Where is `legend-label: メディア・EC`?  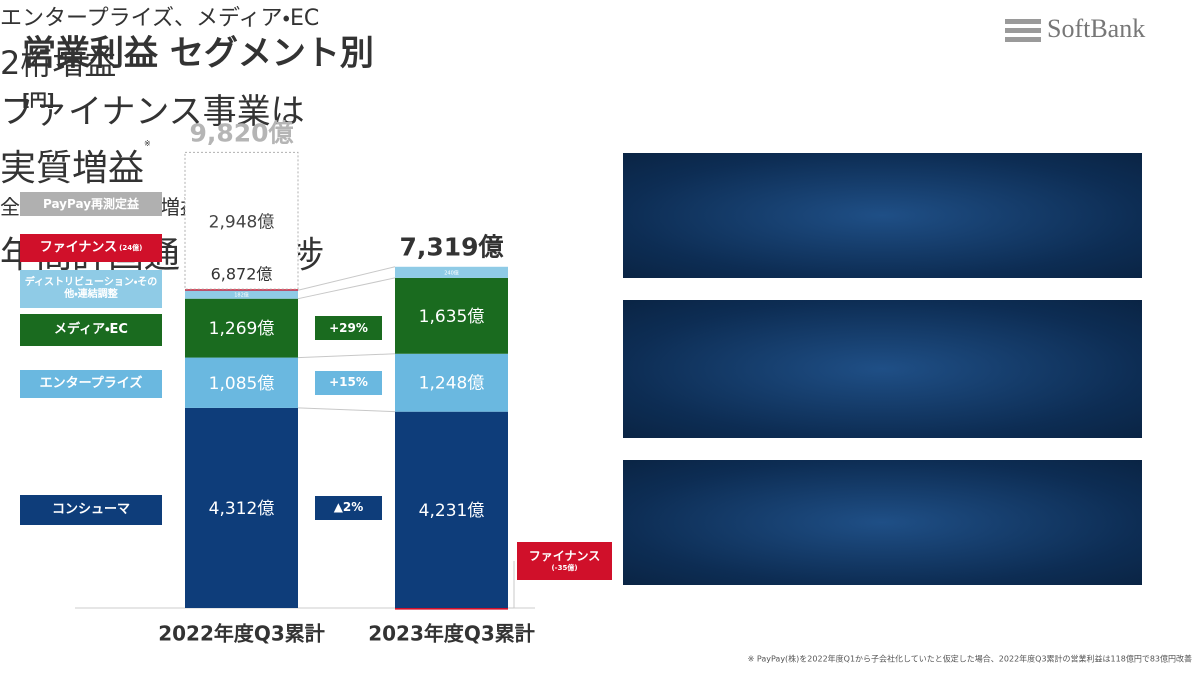 legend-label: メディア・EC is located at coordinates (91, 329).